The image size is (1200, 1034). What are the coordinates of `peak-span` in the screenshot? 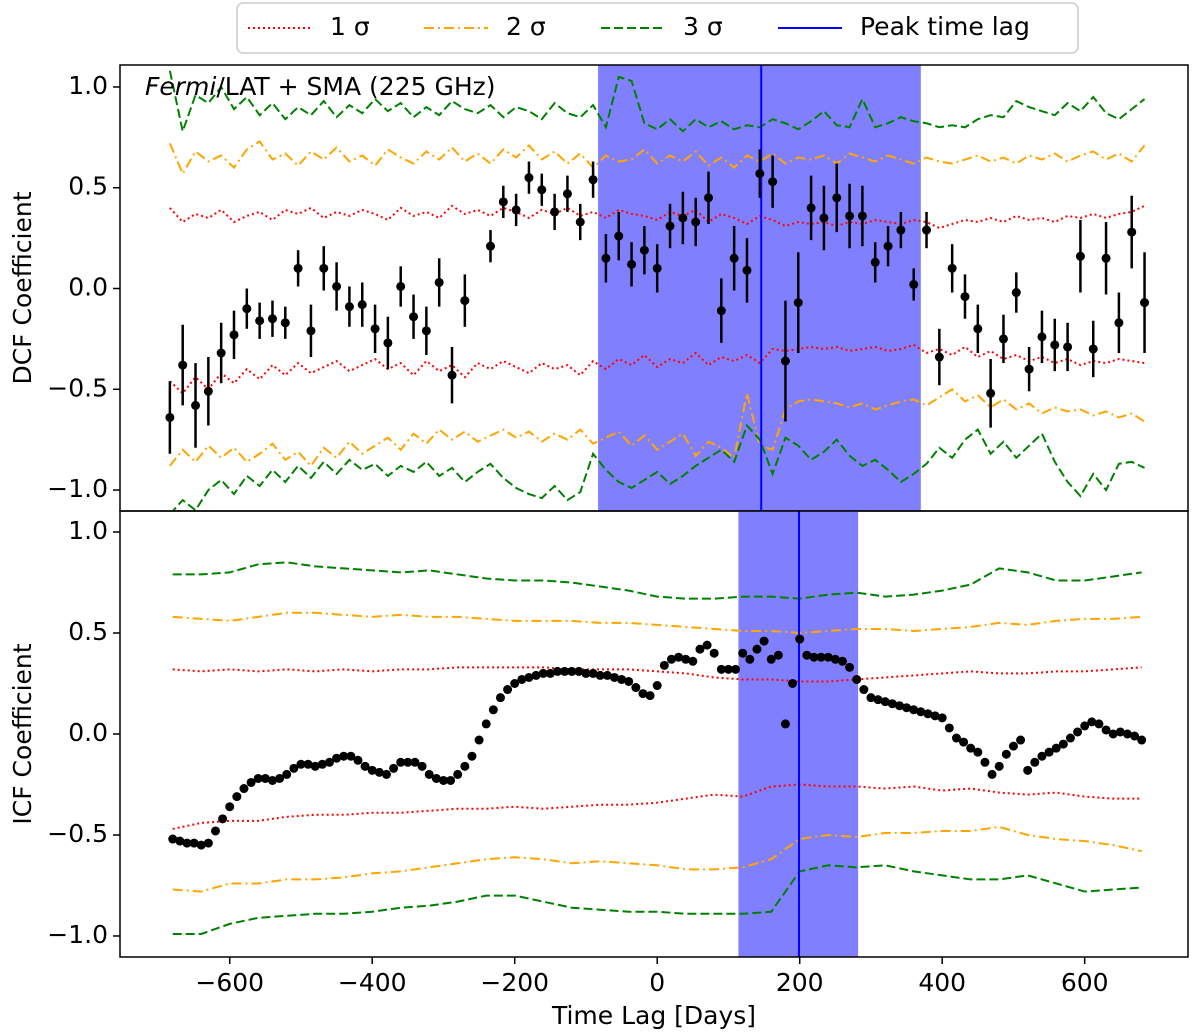 It's located at (759, 288).